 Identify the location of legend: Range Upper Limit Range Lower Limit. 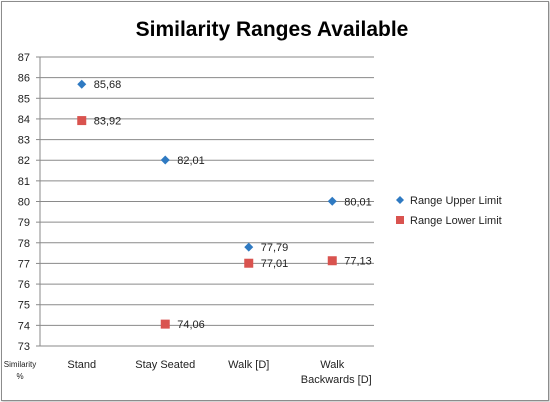
(449, 211).